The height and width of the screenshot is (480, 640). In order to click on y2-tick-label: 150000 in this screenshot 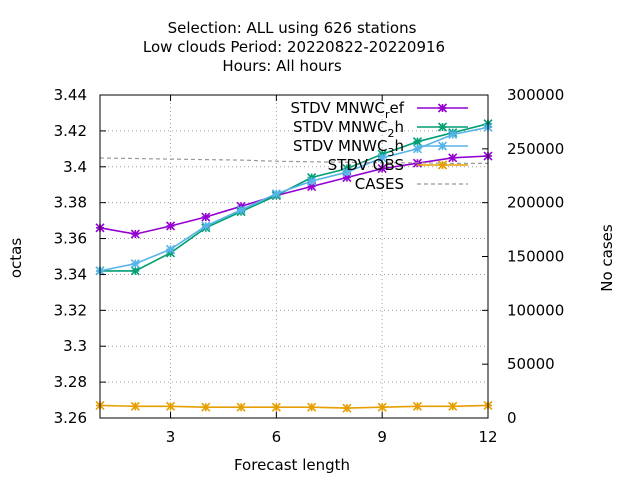, I will do `click(535, 257)`.